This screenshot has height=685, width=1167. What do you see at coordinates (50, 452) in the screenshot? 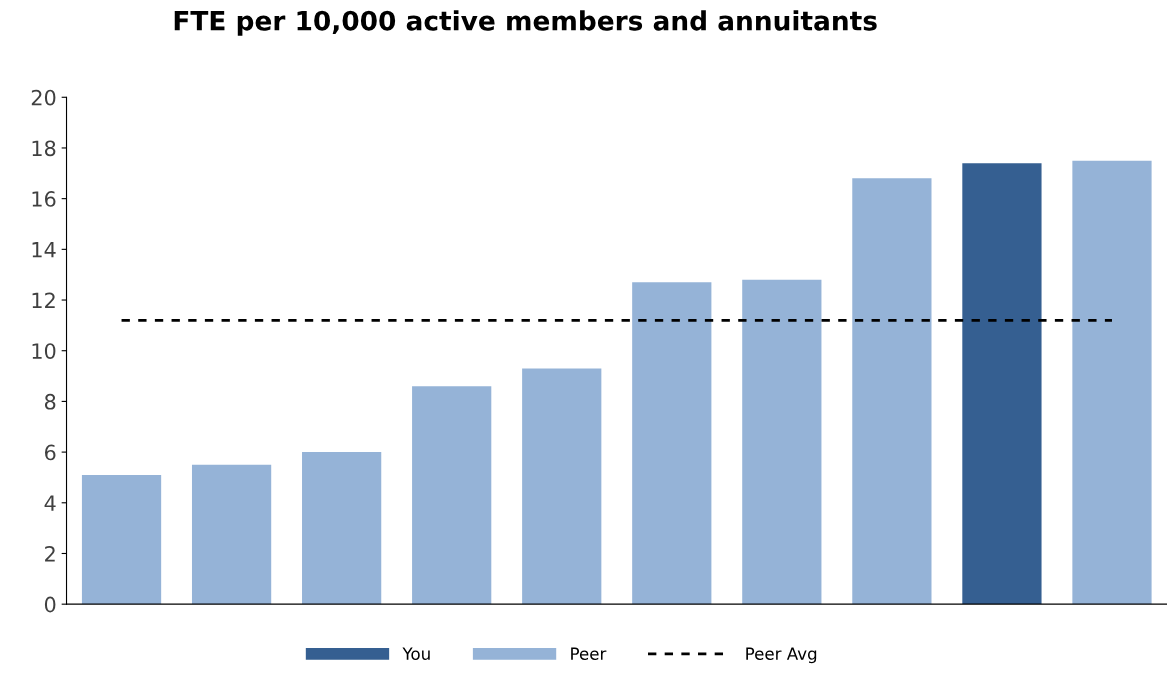
I see `y-tick-label: 6` at bounding box center [50, 452].